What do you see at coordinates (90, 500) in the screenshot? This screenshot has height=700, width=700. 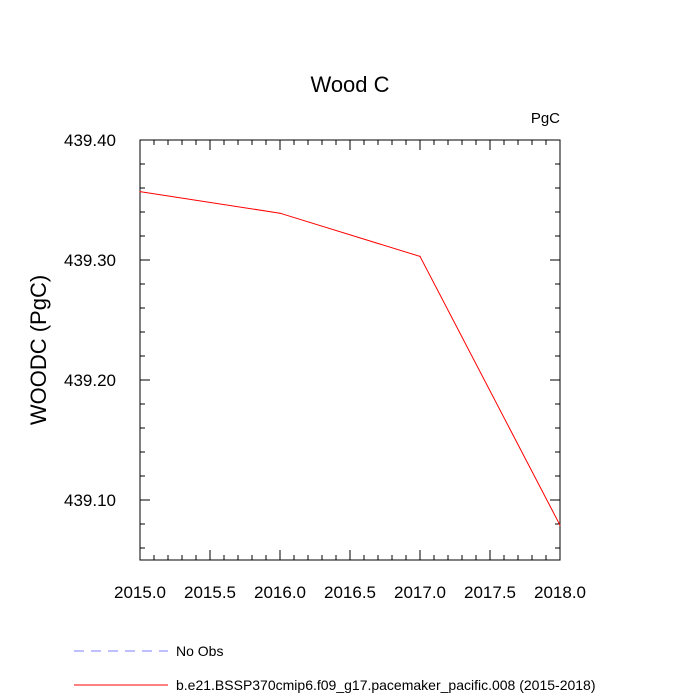 I see `y-tick-label: 439.10` at bounding box center [90, 500].